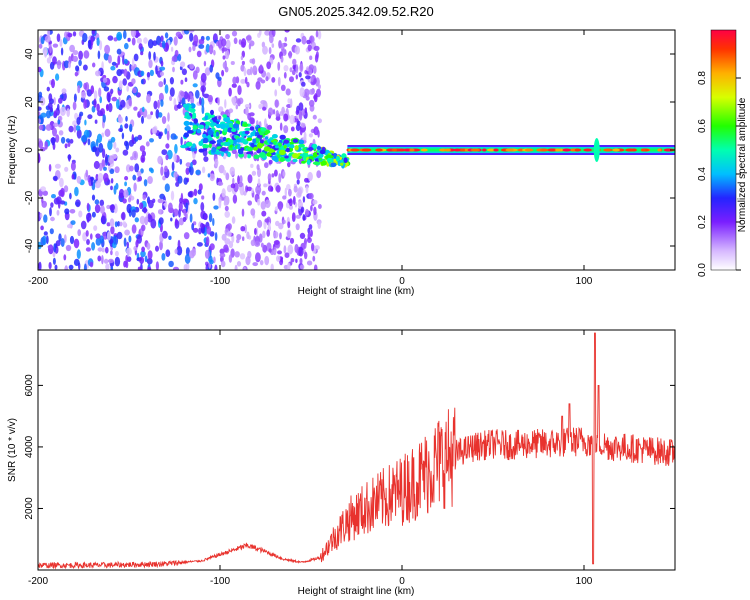 This screenshot has width=750, height=600. Describe the element at coordinates (29, 102) in the screenshot. I see `y-tick-label: 20` at that location.